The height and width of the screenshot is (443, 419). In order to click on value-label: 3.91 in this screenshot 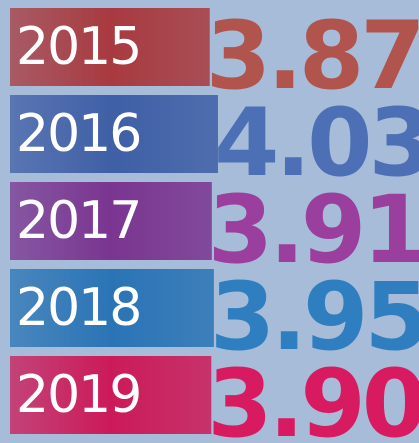, I will do `click(313, 230)`.